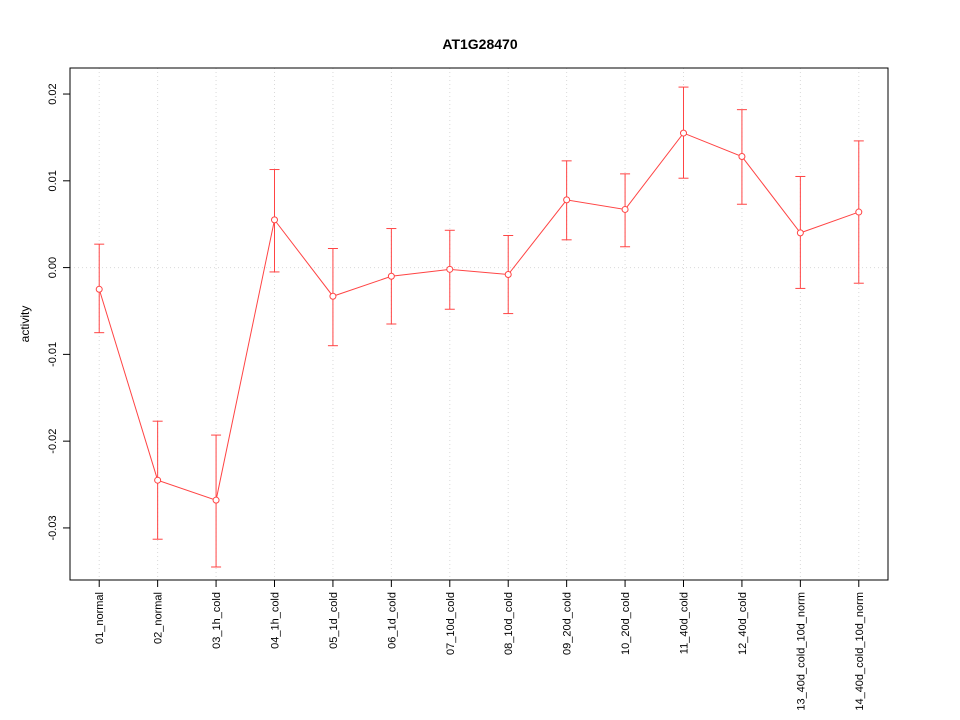 Image resolution: width=960 pixels, height=720 pixels. I want to click on x-tick-label: 08_10d_cold, so click(509, 623).